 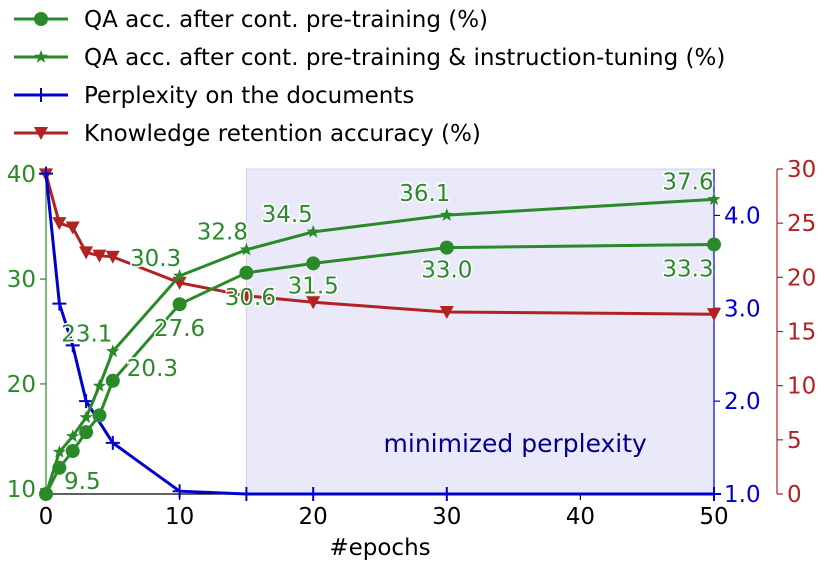 What do you see at coordinates (155, 259) in the screenshot?
I see `data-label: 30.3` at bounding box center [155, 259].